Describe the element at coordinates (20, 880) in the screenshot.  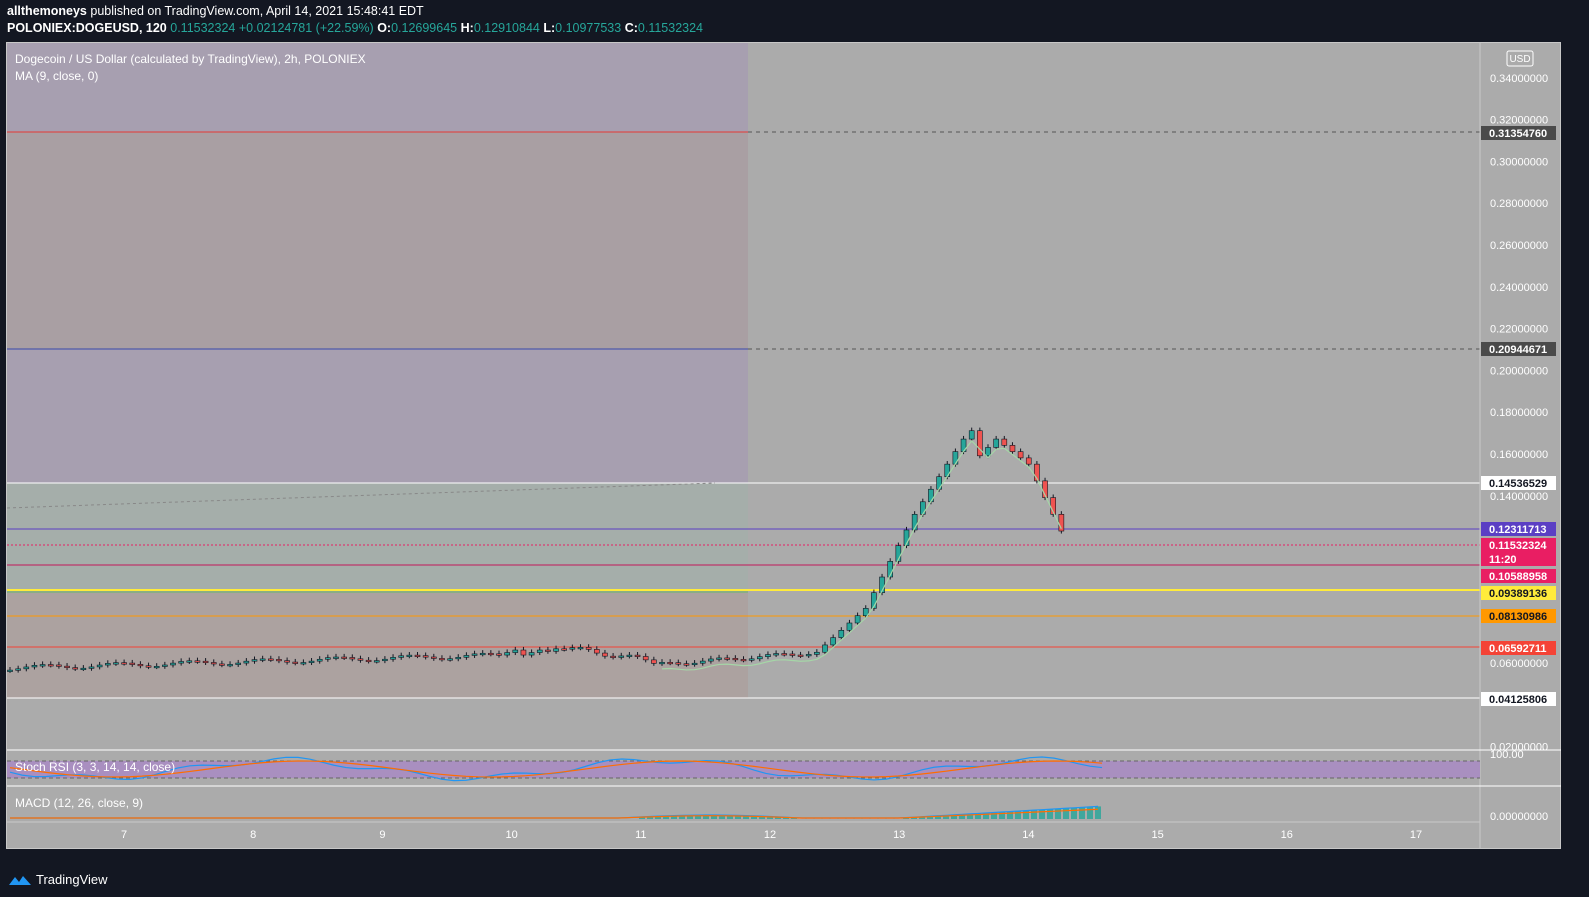
I see `tradingview-logo-icon` at that location.